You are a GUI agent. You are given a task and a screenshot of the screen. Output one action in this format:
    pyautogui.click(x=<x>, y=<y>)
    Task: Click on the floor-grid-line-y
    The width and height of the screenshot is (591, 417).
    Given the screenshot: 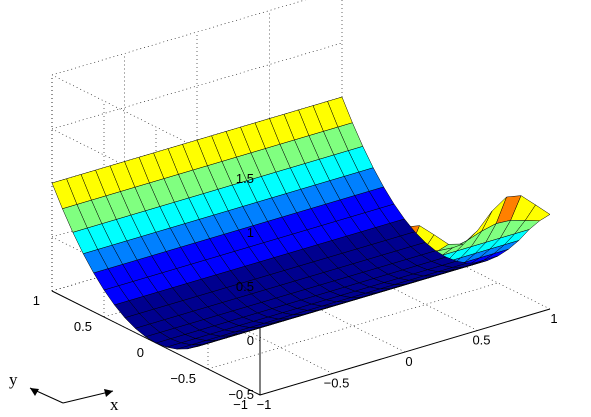 What is the action you would take?
    pyautogui.click(x=353, y=326)
    